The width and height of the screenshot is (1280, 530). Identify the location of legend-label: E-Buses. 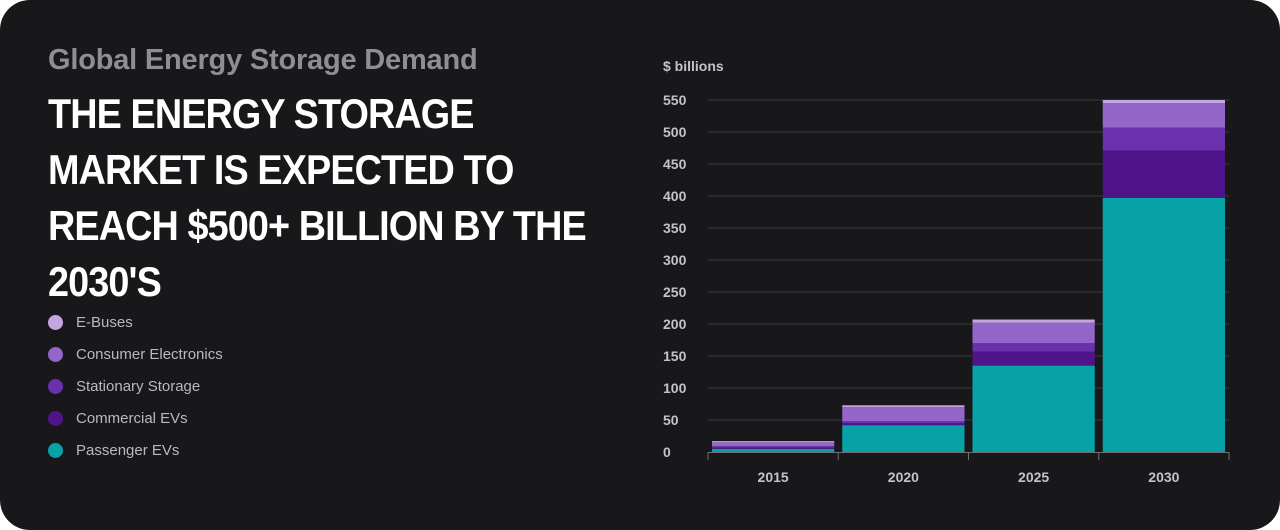
(104, 322).